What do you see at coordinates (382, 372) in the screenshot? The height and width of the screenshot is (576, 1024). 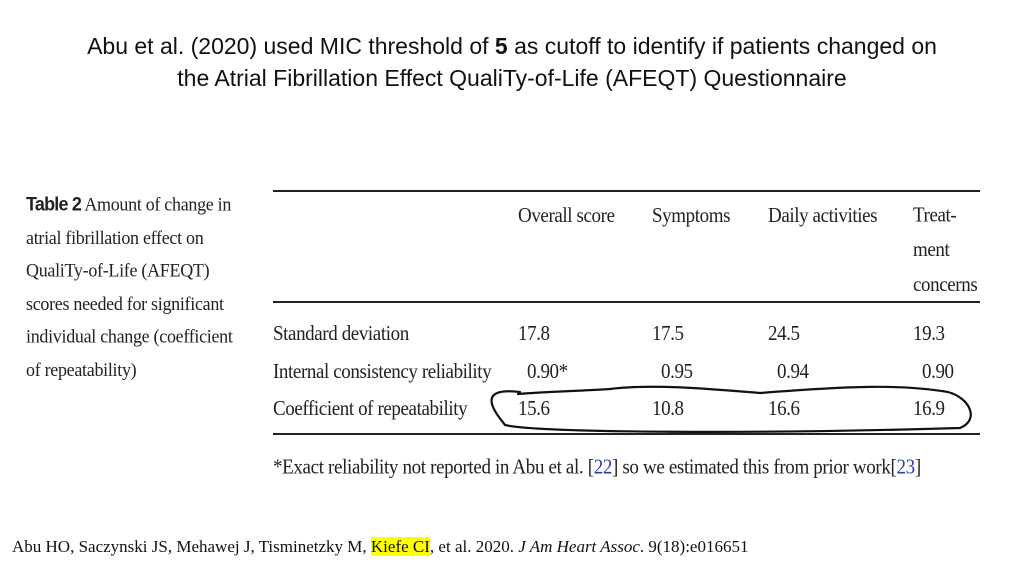 I see `row-label-reliability: Internal consistency reliability` at bounding box center [382, 372].